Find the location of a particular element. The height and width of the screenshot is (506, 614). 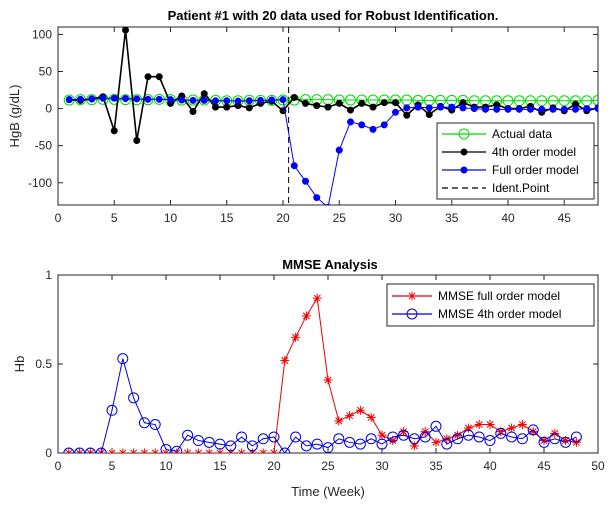

bot-series-0-point-41-stroke-d2 is located at coordinates (512, 428).